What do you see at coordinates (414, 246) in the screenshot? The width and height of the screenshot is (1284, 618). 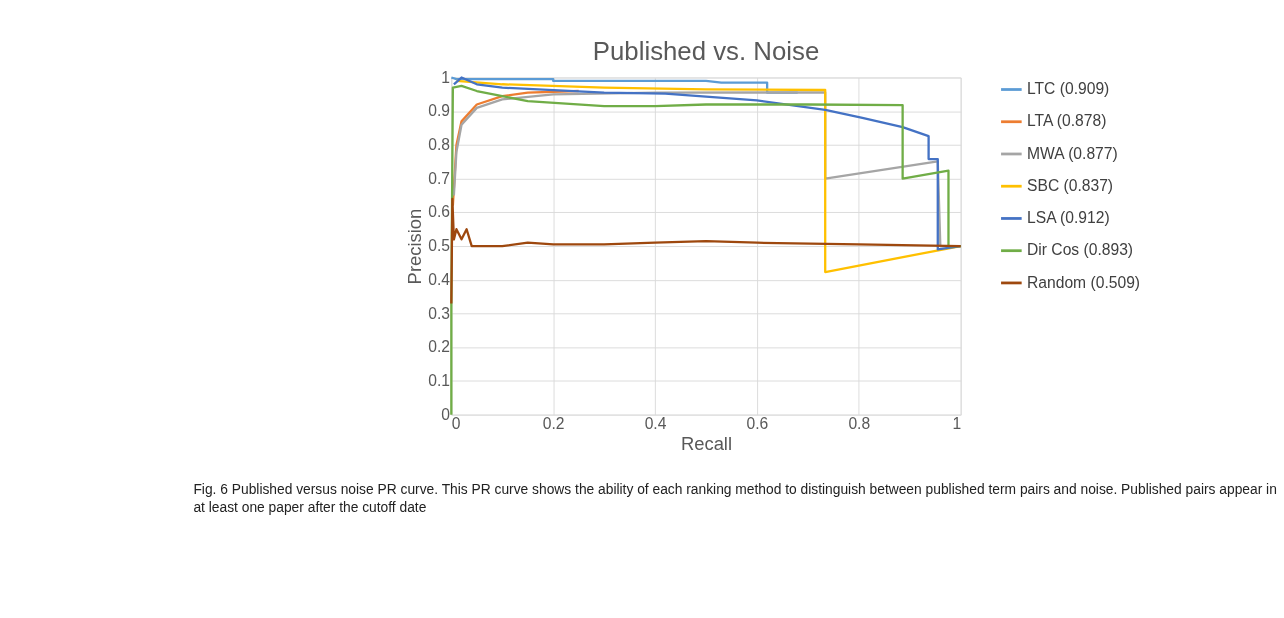 I see `y-axis-title: Precision` at bounding box center [414, 246].